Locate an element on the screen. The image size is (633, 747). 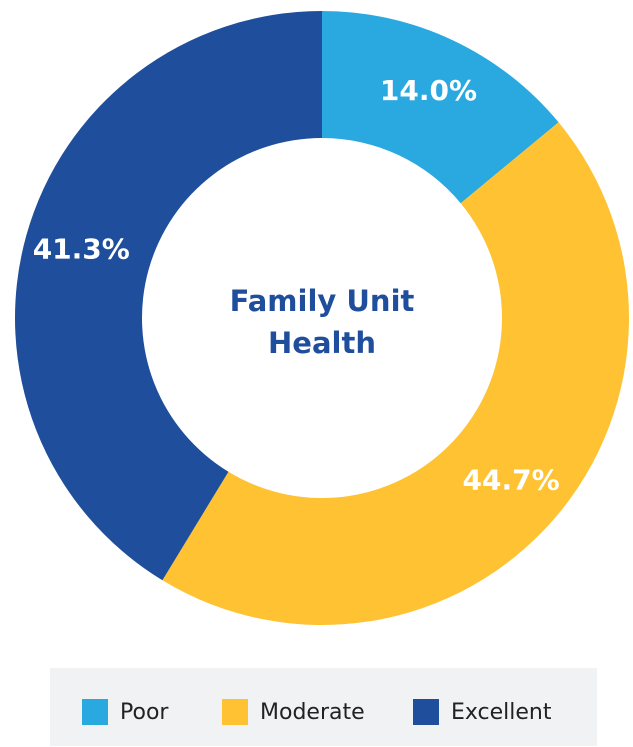
data-label: 44.7% is located at coordinates (511, 480).